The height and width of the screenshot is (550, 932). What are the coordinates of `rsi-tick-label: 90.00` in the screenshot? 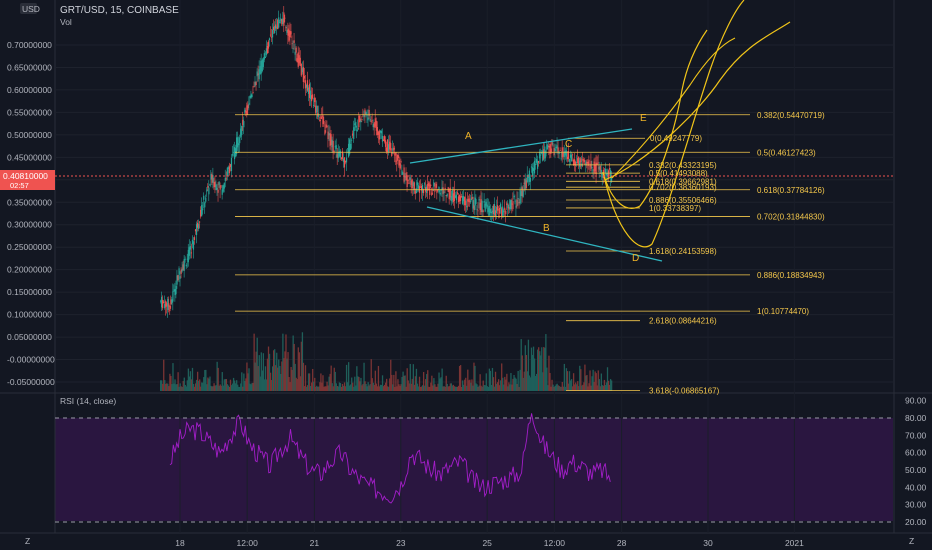 It's located at (916, 401).